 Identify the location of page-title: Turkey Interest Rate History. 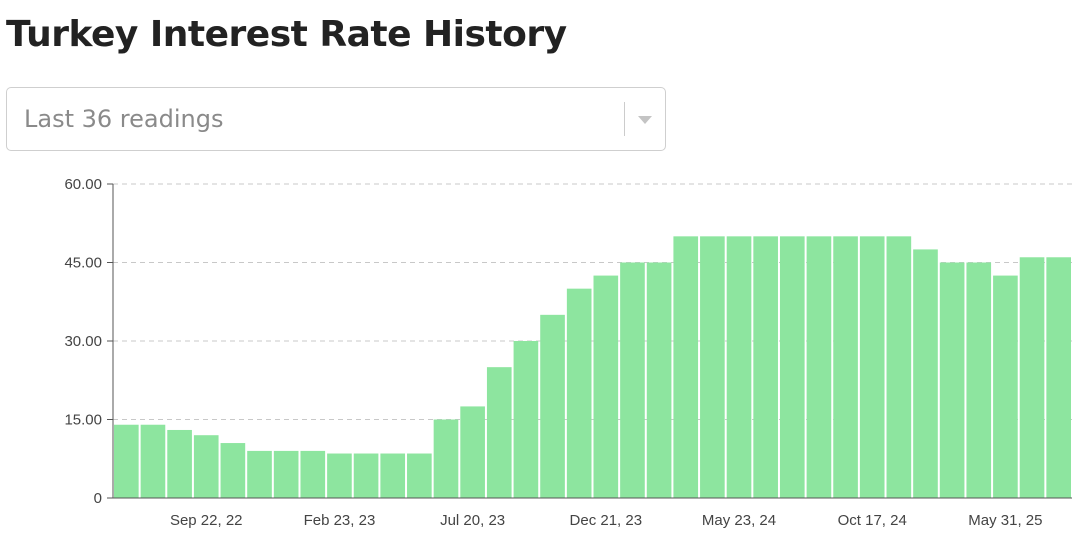
(286, 34).